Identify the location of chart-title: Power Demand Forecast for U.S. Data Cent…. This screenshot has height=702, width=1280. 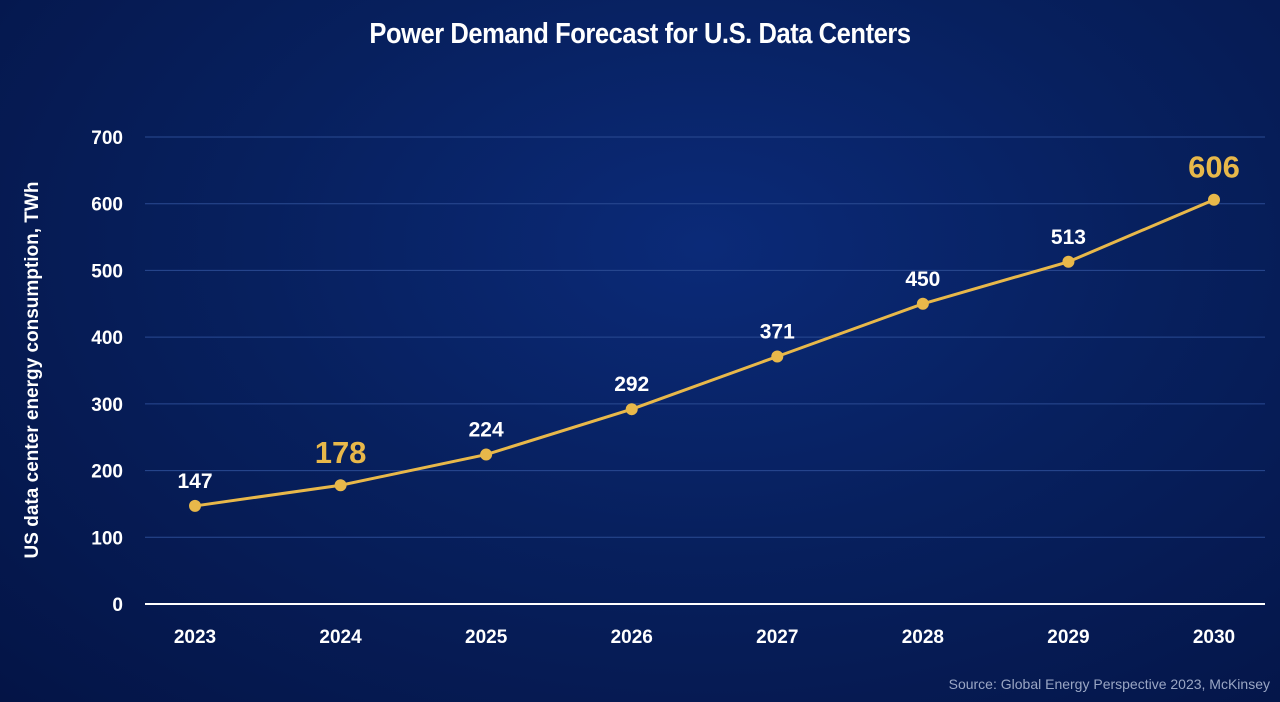
(640, 34).